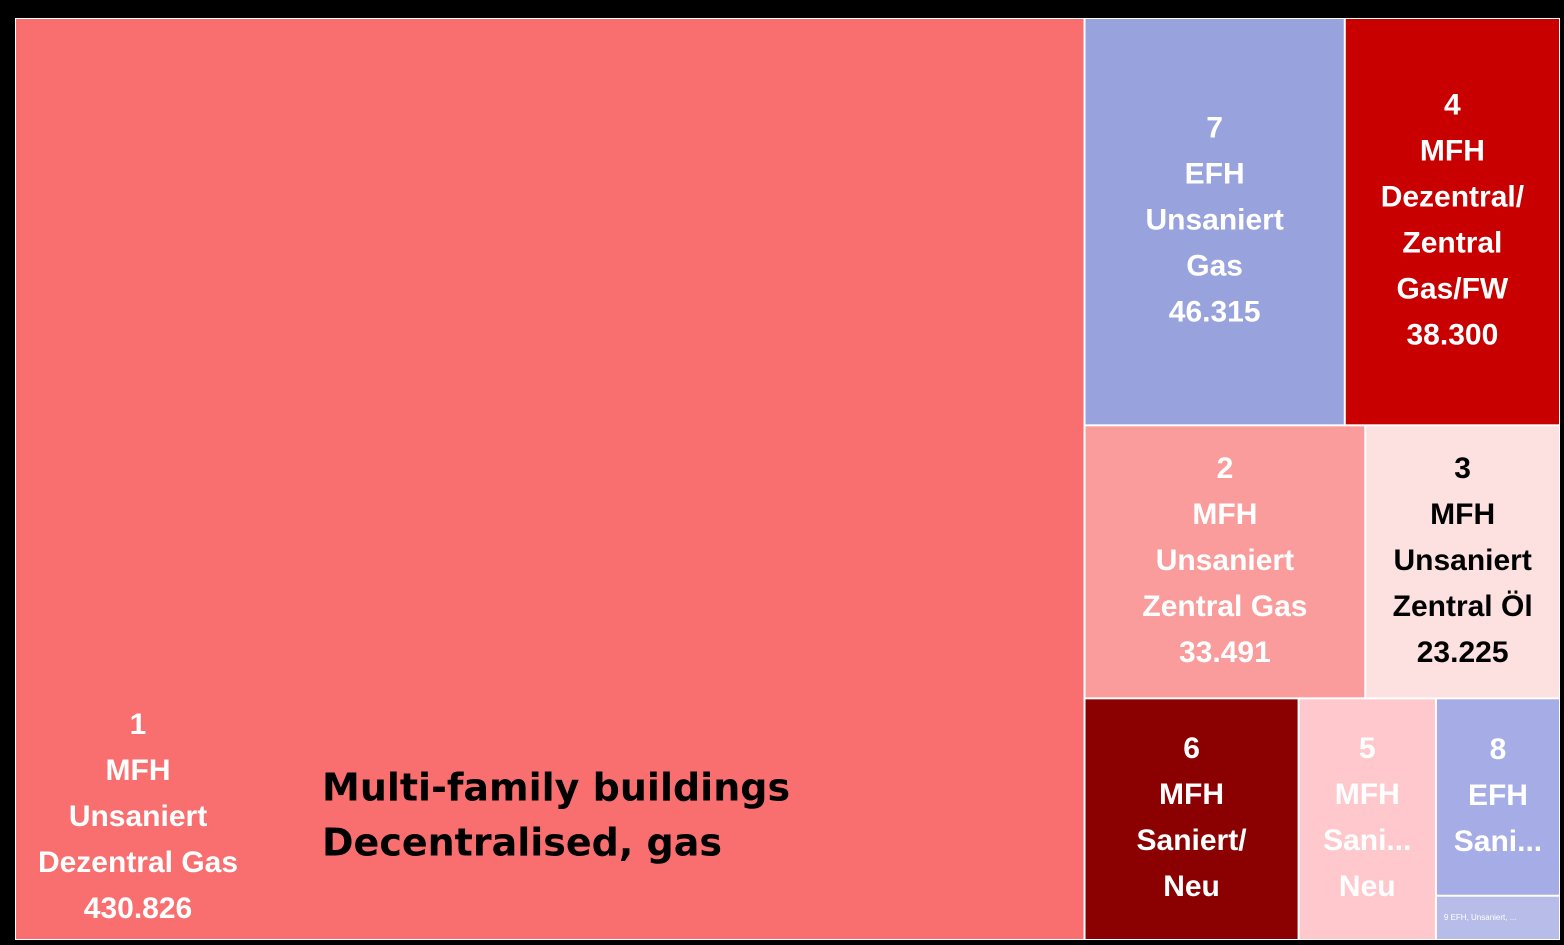 This screenshot has height=945, width=1564. Describe the element at coordinates (556, 788) in the screenshot. I see `annotation: Multi-family buildings` at that location.